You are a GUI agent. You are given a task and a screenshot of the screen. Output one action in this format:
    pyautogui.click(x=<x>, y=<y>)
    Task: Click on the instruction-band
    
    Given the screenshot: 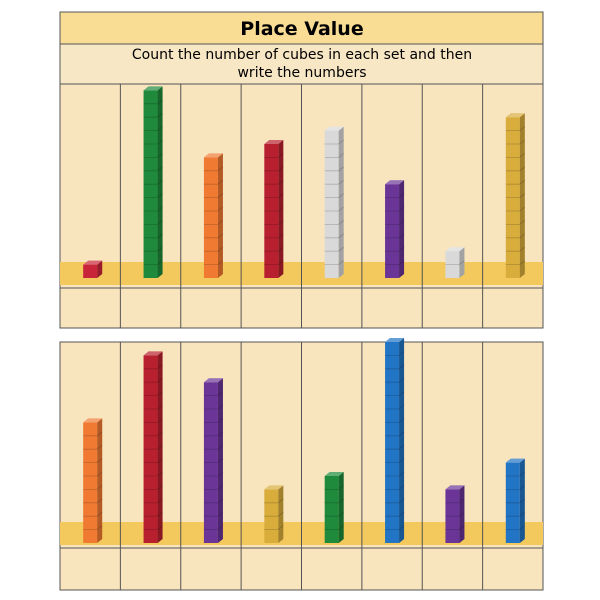 What is the action you would take?
    pyautogui.click(x=301, y=64)
    